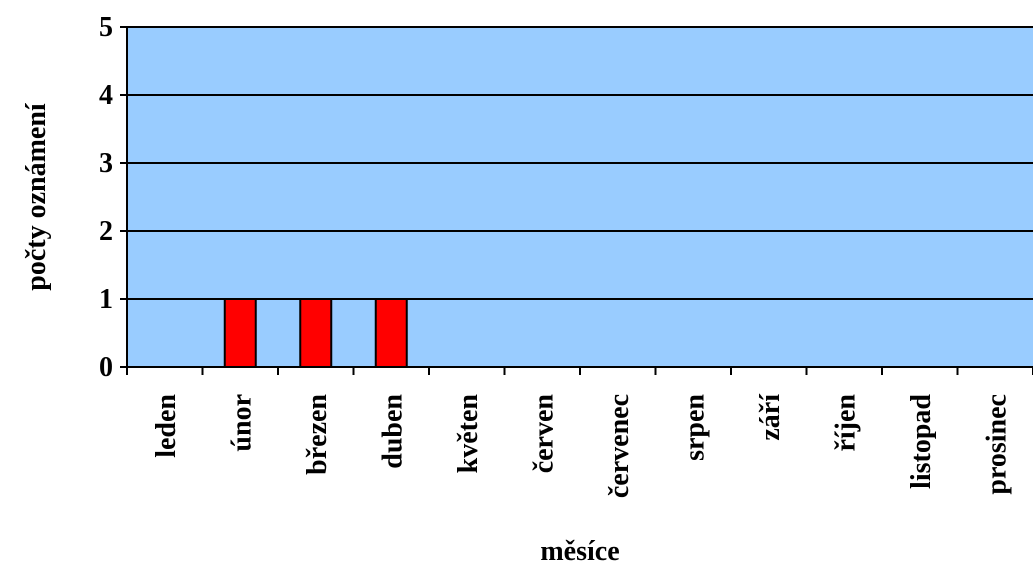 This screenshot has width=1033, height=574. I want to click on x-tick-label: červen, so click(543, 434).